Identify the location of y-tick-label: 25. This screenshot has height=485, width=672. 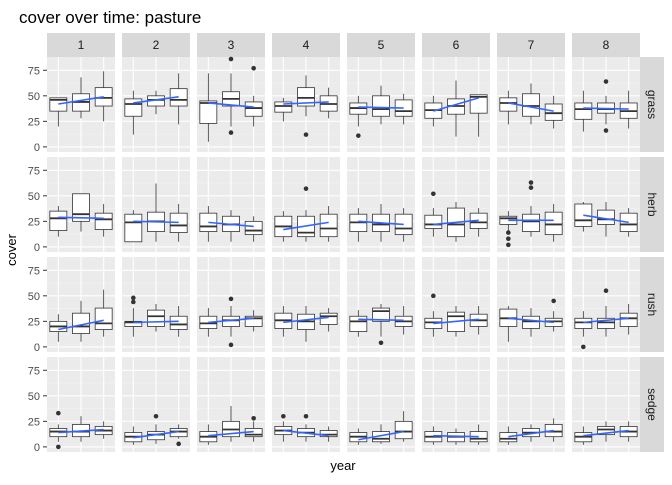
(34, 422).